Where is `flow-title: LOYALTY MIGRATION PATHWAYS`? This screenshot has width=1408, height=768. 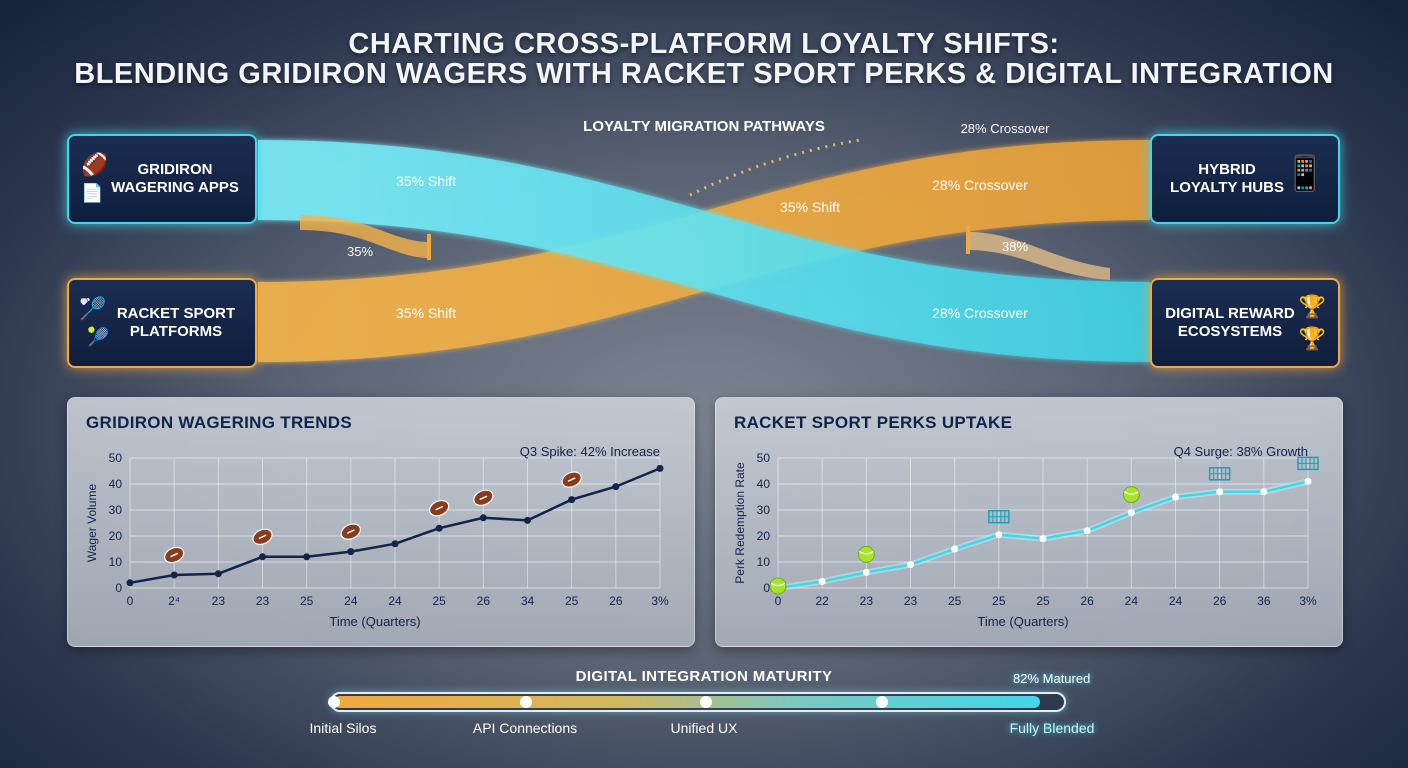 flow-title: LOYALTY MIGRATION PATHWAYS is located at coordinates (704, 126).